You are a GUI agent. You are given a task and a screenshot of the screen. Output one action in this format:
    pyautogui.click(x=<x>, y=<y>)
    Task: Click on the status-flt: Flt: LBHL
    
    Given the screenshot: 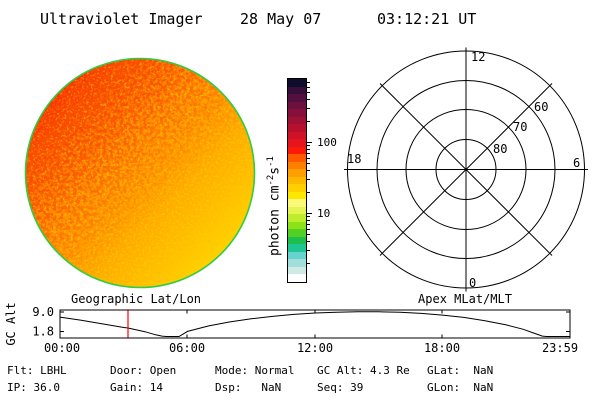 What is the action you would take?
    pyautogui.click(x=37, y=370)
    